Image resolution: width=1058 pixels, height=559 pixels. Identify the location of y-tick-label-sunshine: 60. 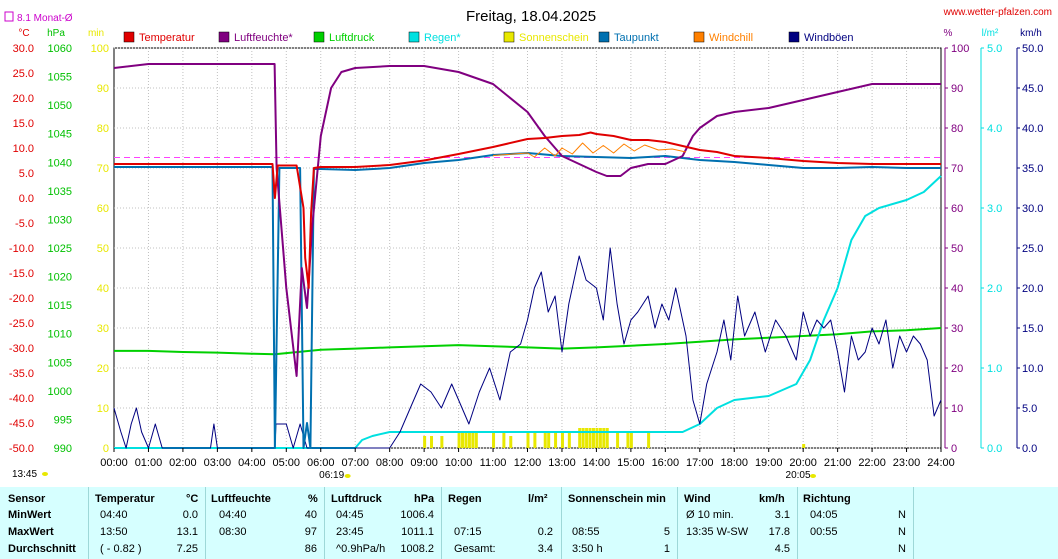
(103, 209).